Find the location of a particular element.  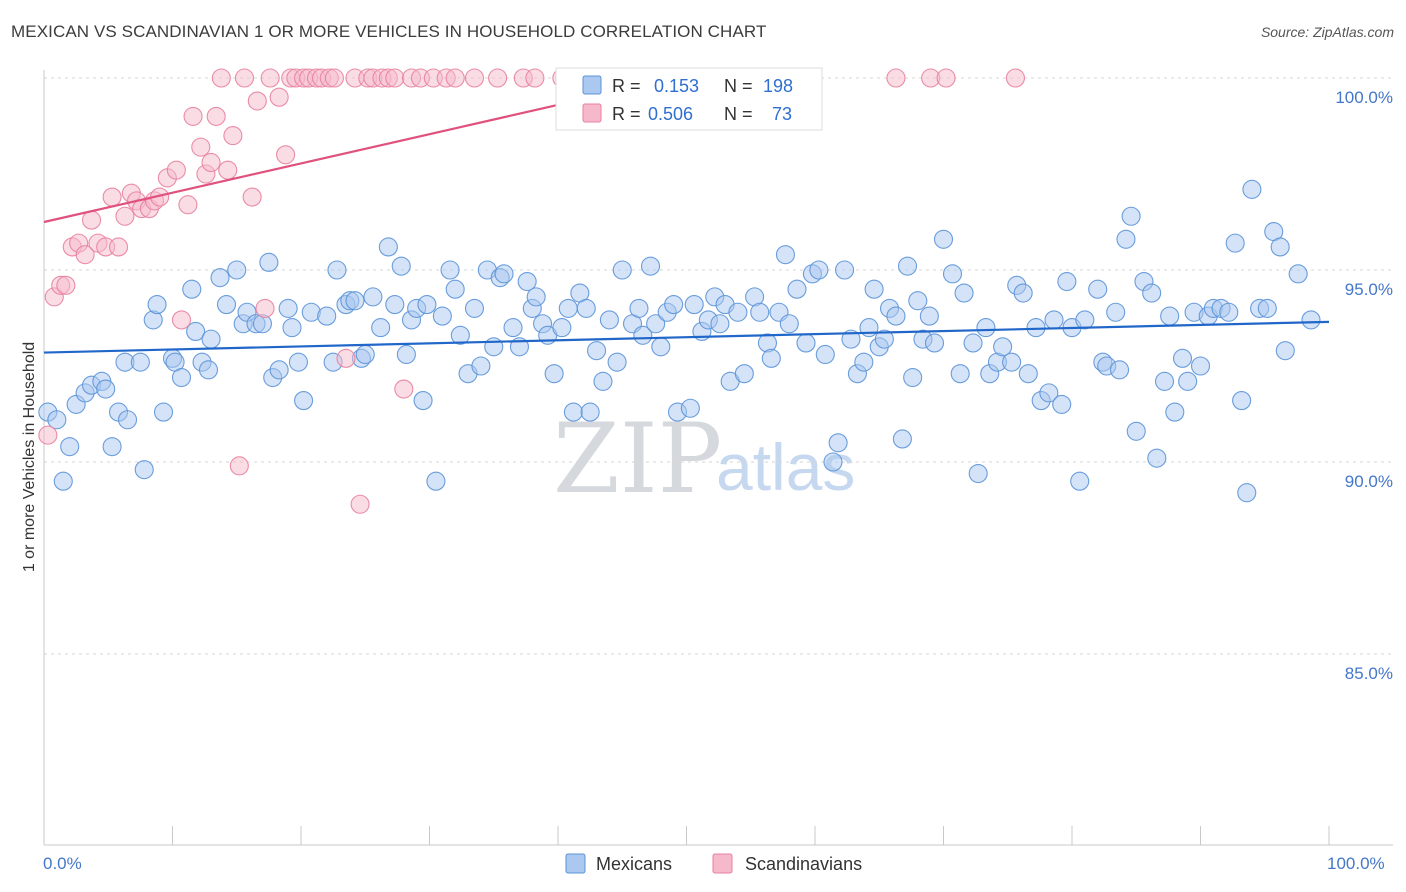

legend-stats: R = 0.153 N = 198 R = 0.506 N = 73 is located at coordinates (689, 99).